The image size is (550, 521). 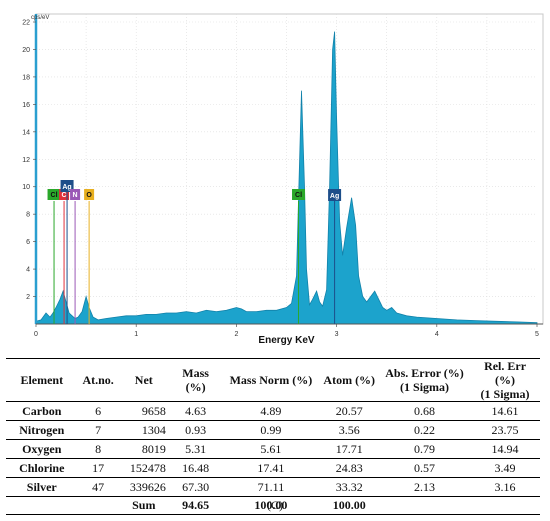 I want to click on element-marker-label: C, so click(x=64, y=195).